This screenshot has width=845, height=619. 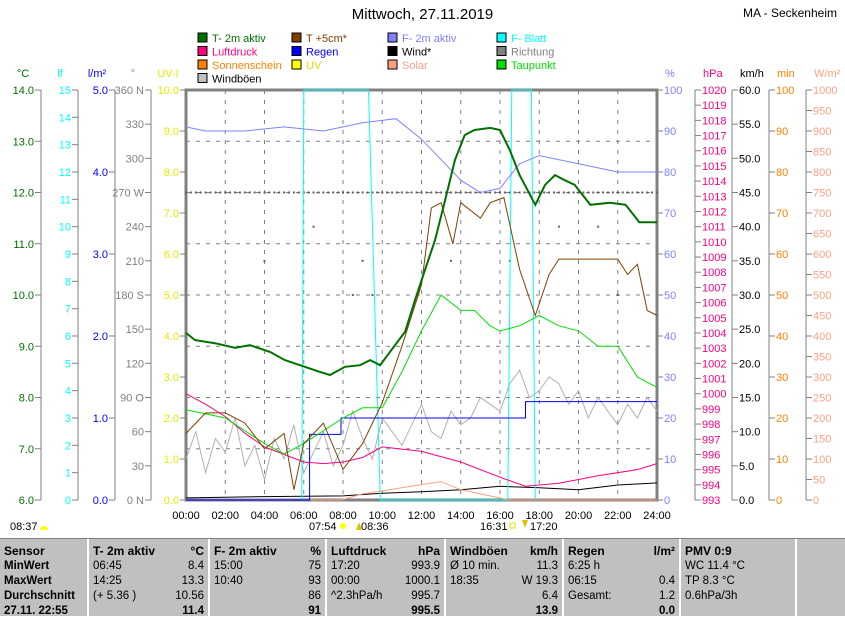 What do you see at coordinates (711, 410) in the screenshot?
I see `axis-tick-label: 999` at bounding box center [711, 410].